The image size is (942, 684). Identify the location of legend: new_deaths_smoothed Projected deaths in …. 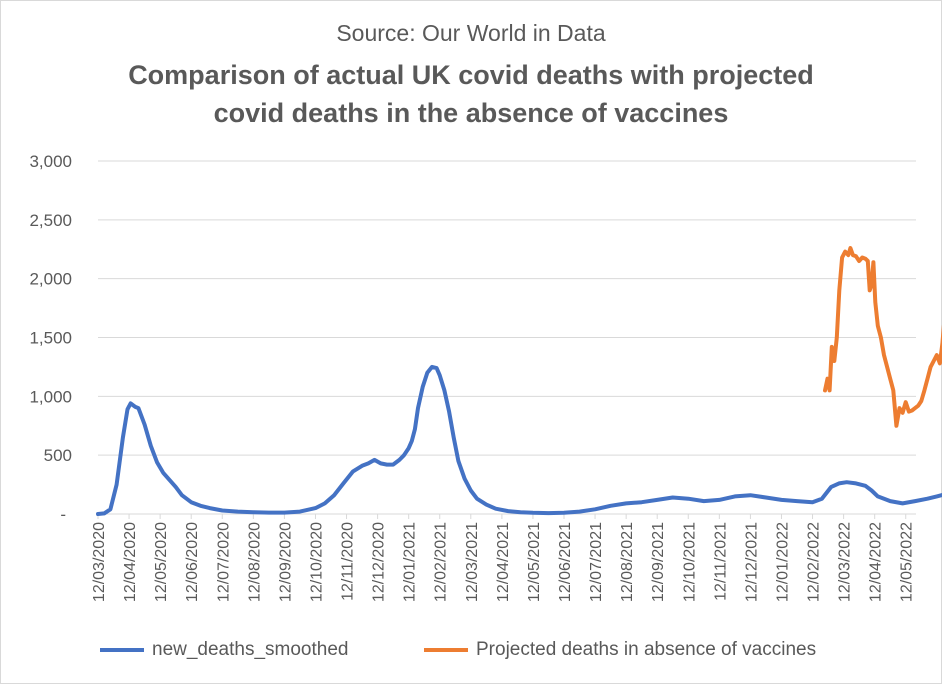
(471, 650).